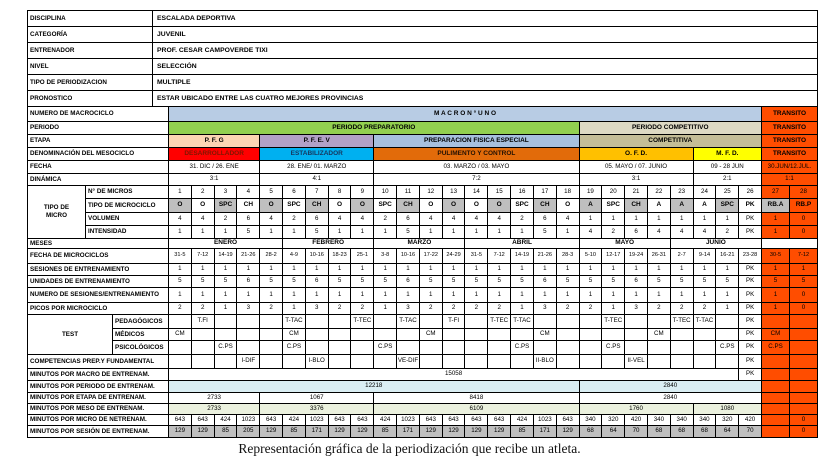  I want to click on table-cell: II-VEL, so click(636, 362).